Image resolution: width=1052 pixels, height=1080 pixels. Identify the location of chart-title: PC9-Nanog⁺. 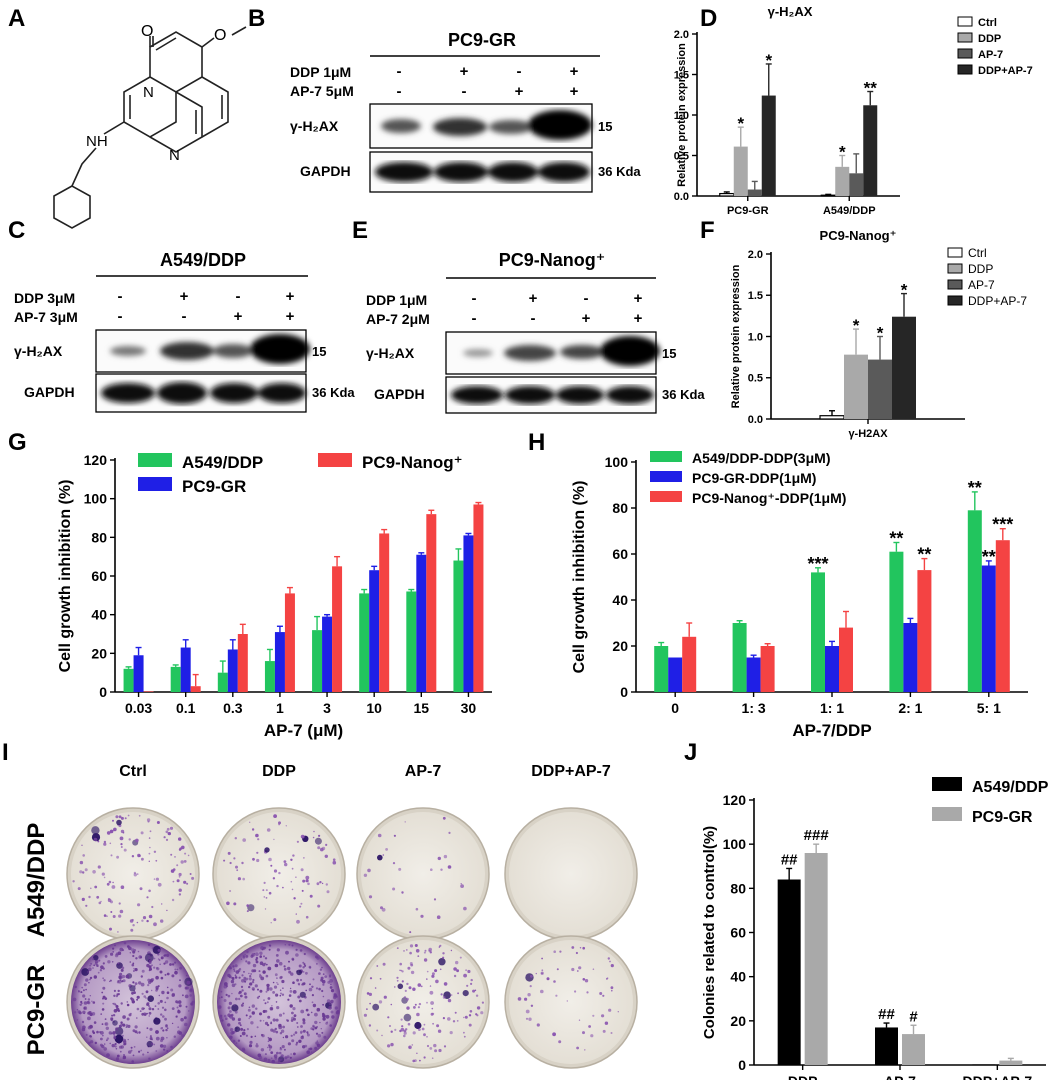
(858, 235).